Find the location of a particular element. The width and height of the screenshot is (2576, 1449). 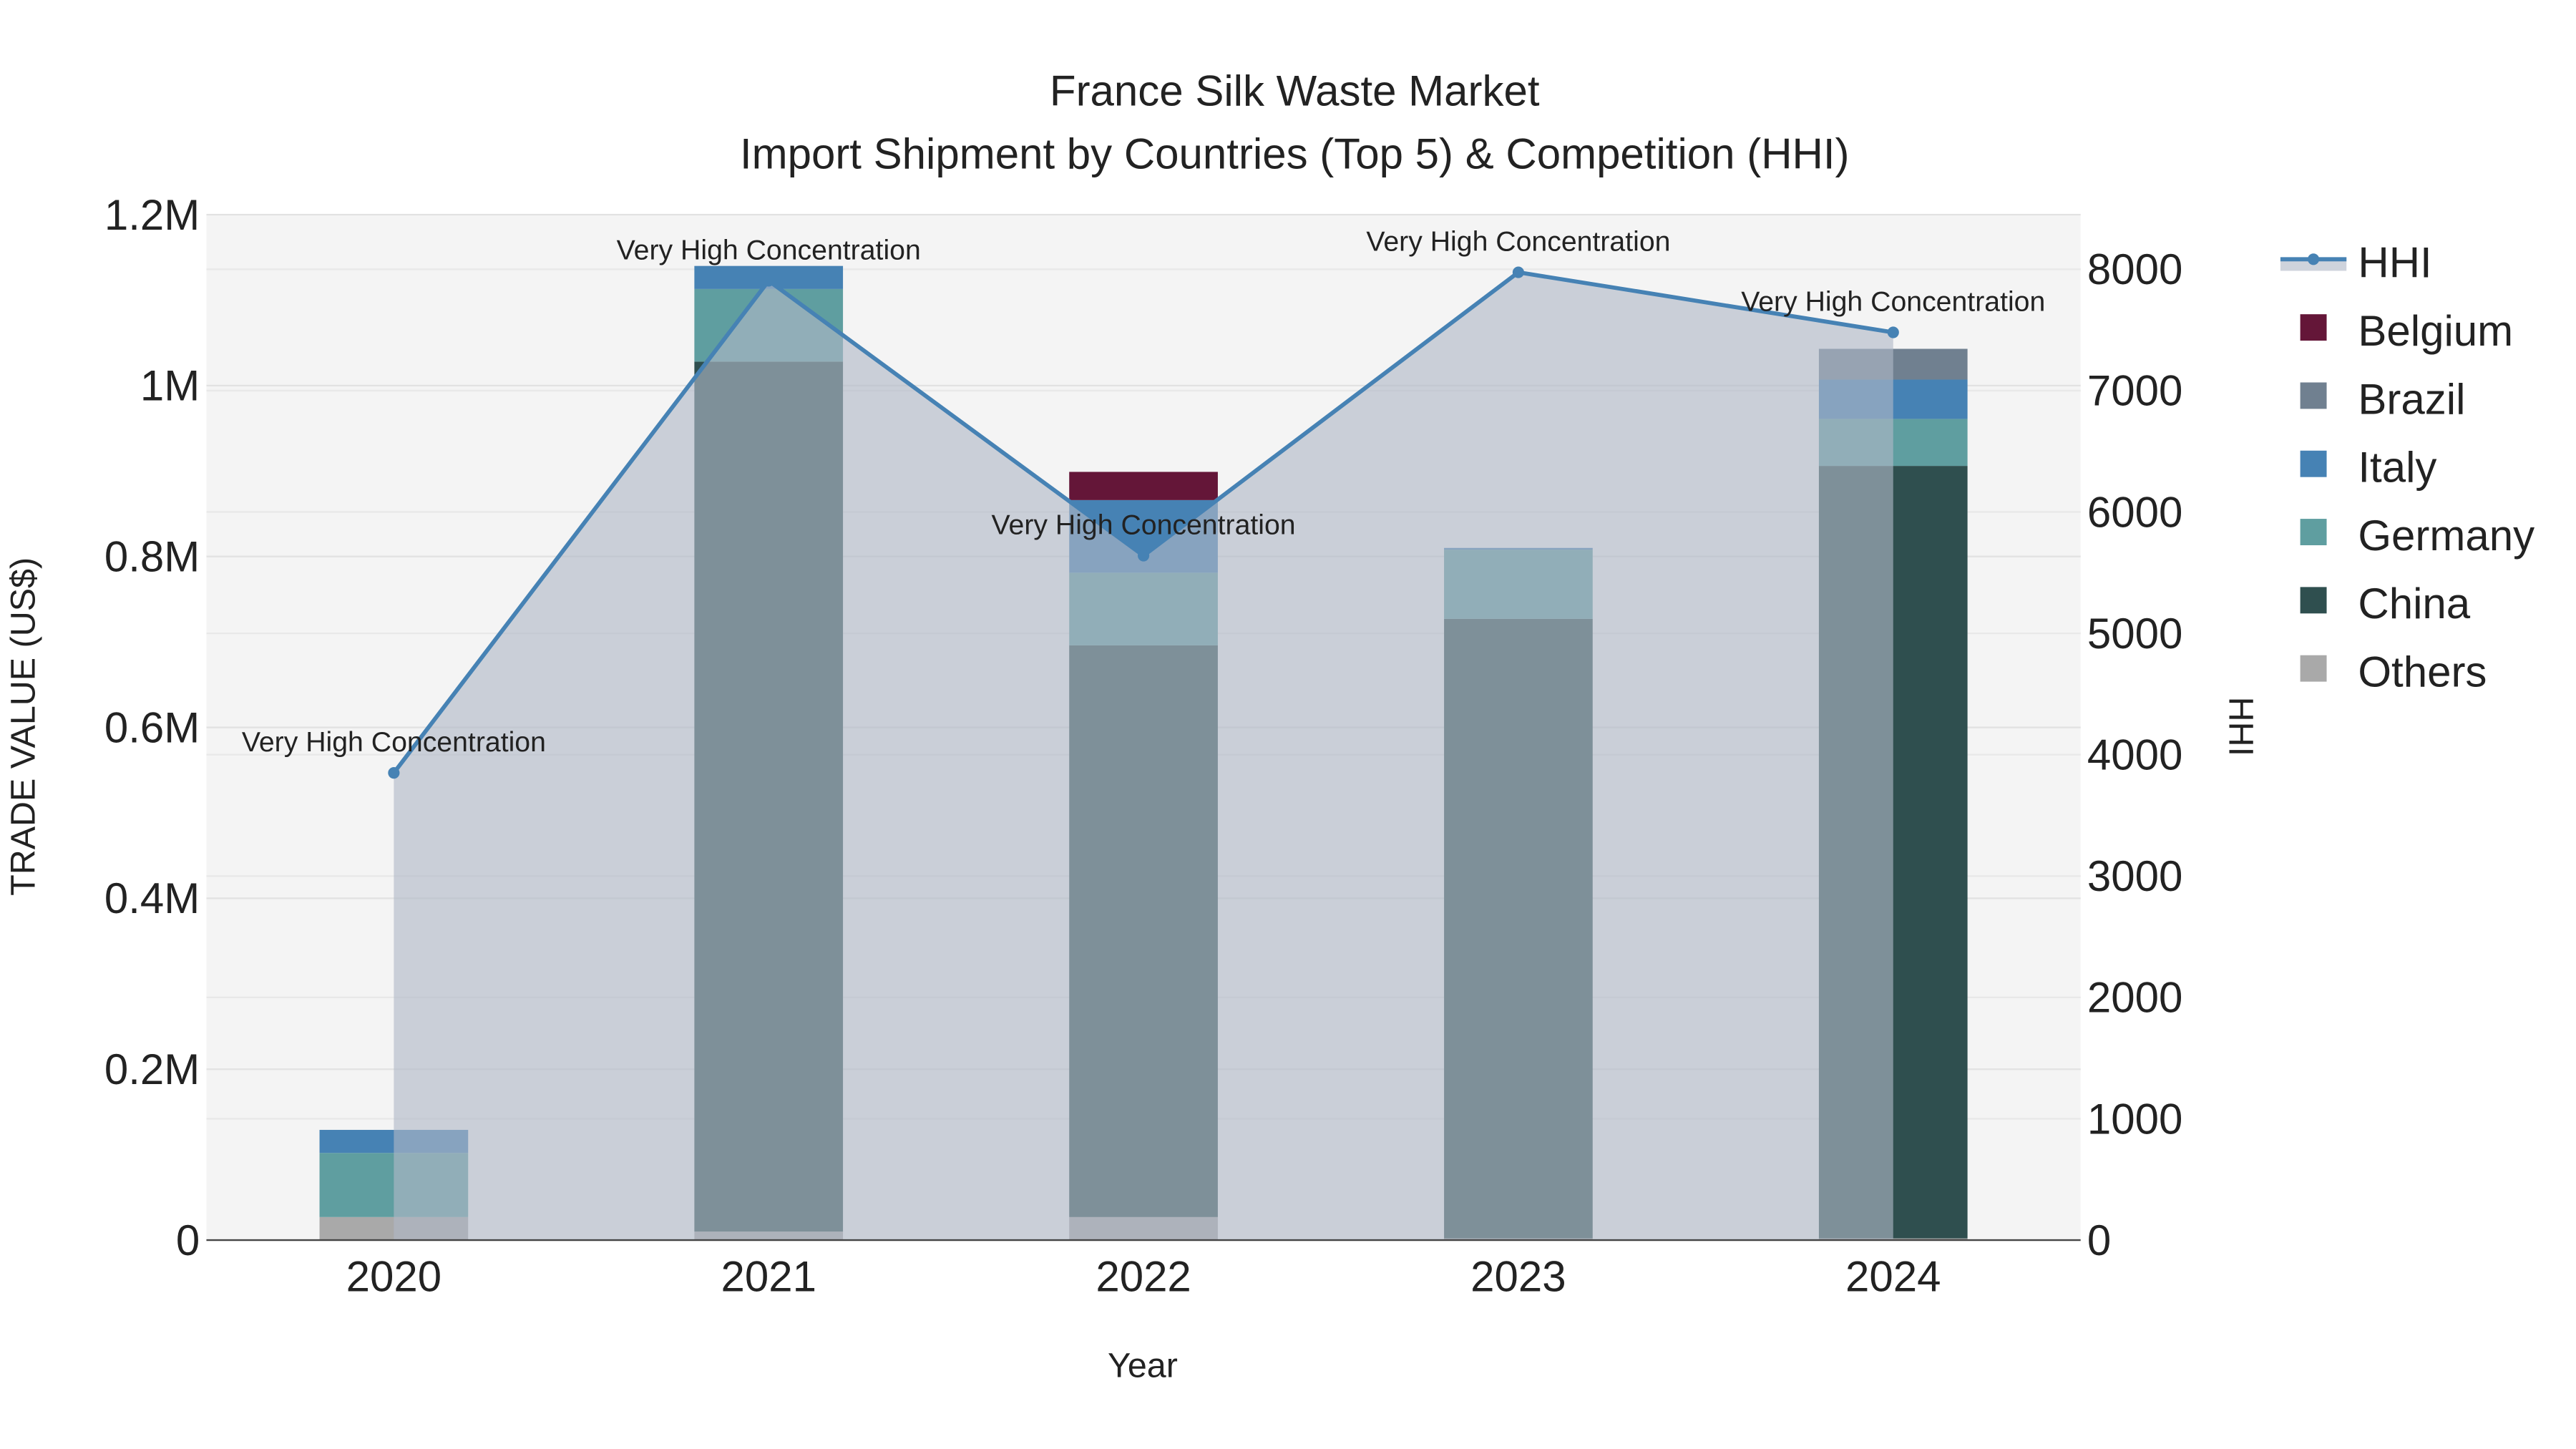

y-tick-label: 0 is located at coordinates (188, 1240).